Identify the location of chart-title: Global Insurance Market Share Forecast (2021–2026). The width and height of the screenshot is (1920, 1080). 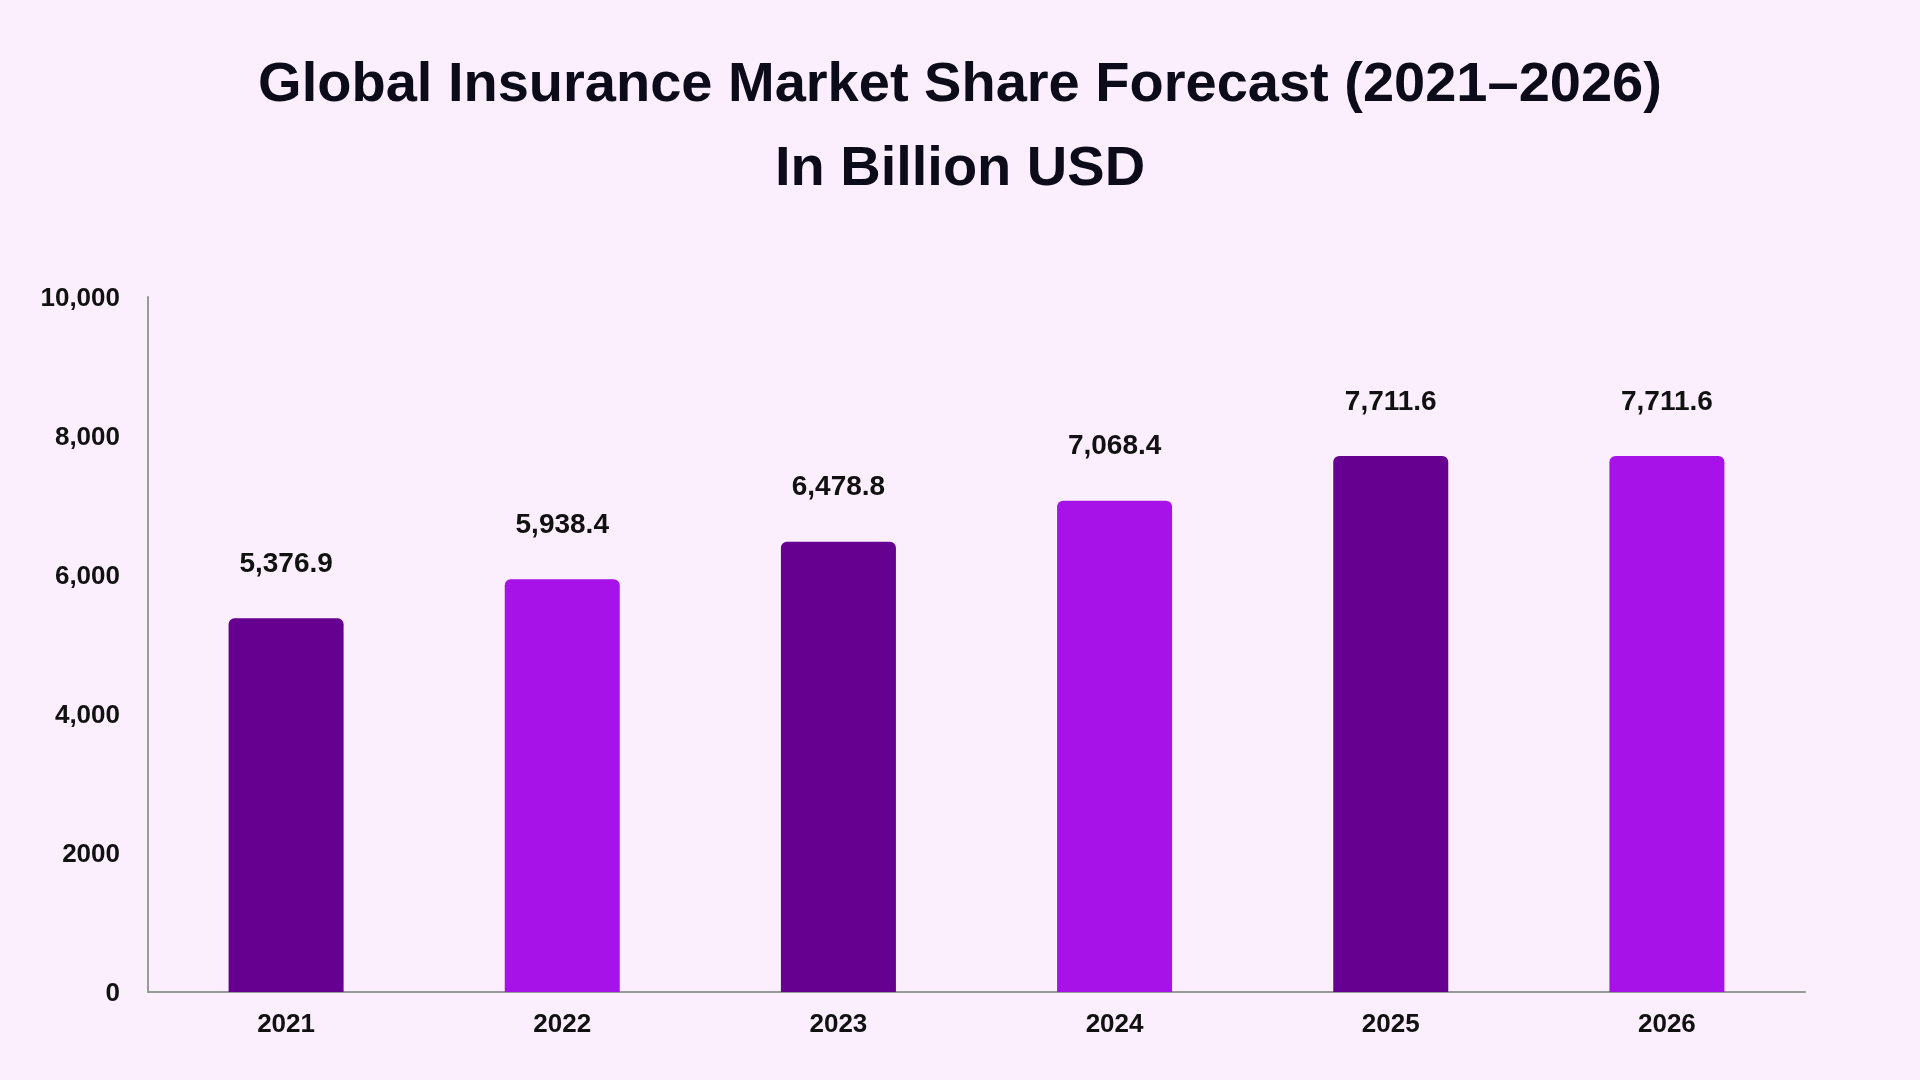
(960, 81).